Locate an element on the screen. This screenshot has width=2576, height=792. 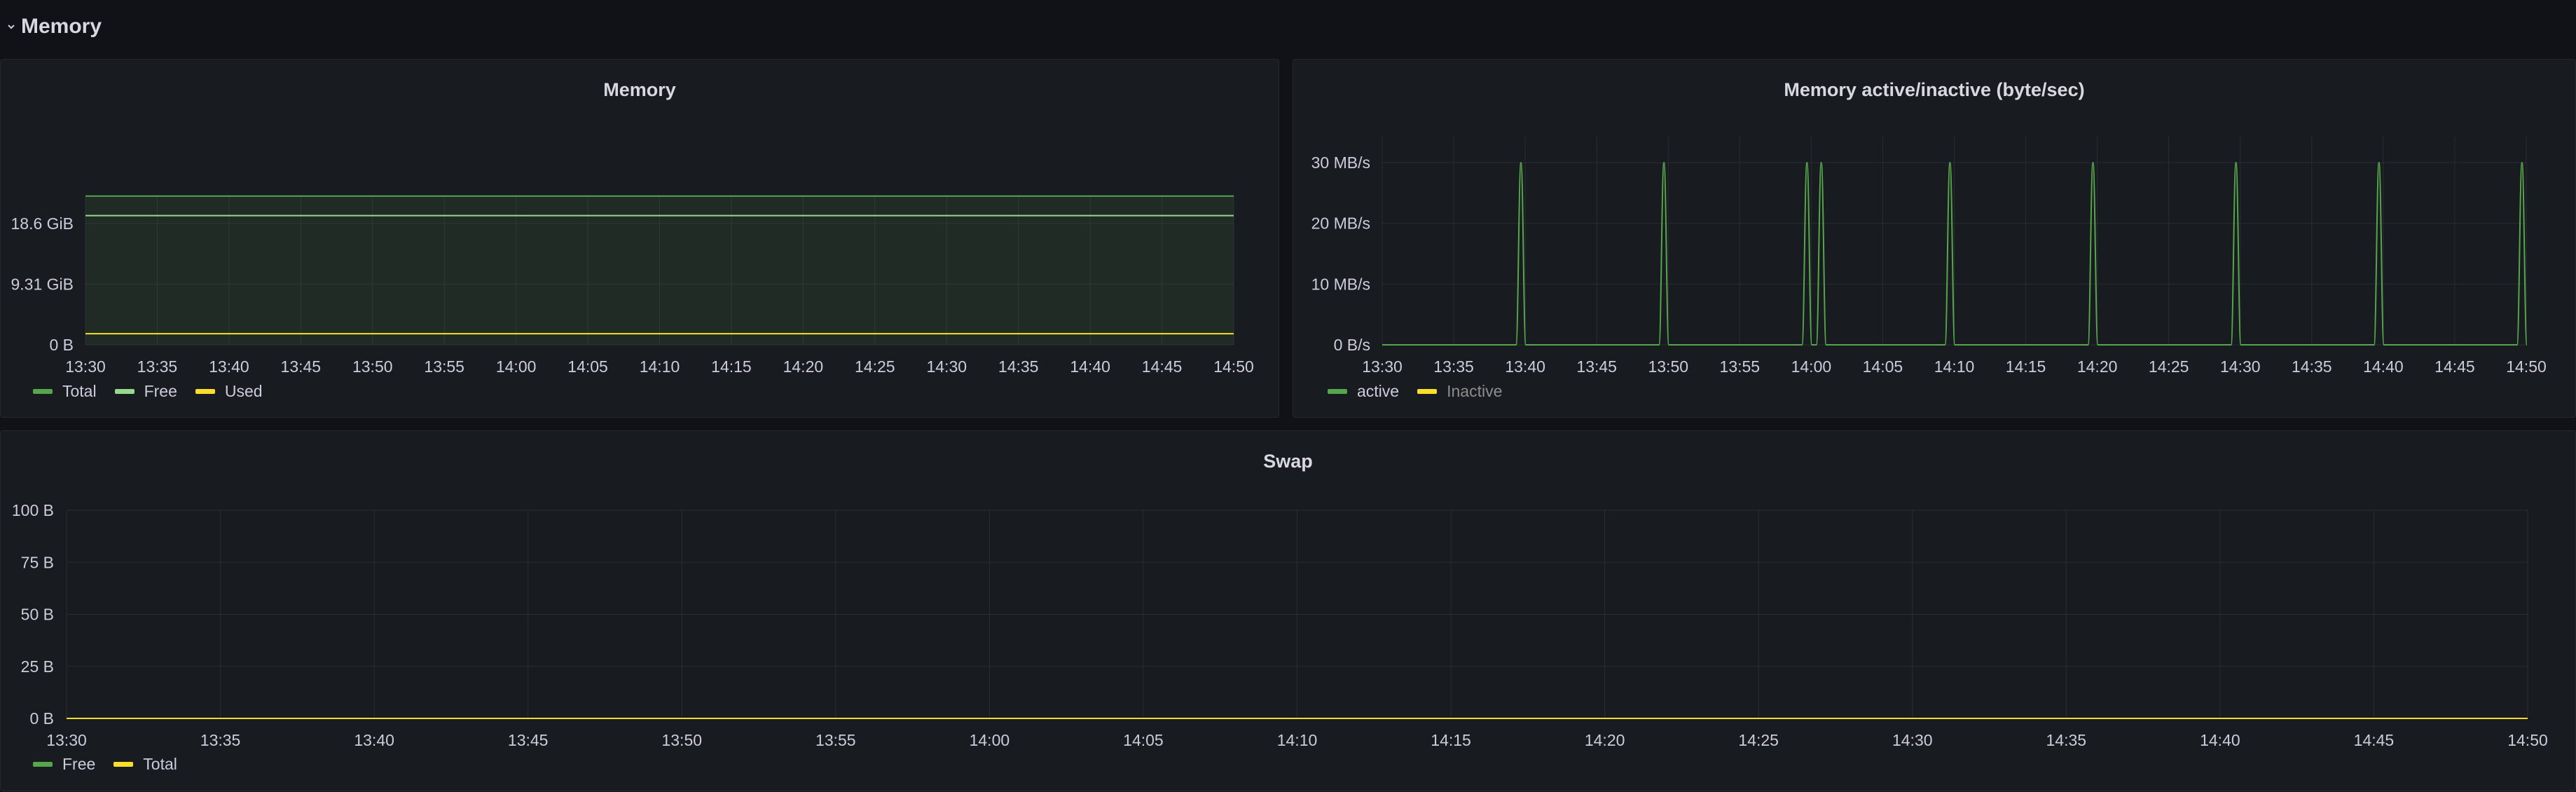
memory-active-legend: active Inactive is located at coordinates (1424, 391).